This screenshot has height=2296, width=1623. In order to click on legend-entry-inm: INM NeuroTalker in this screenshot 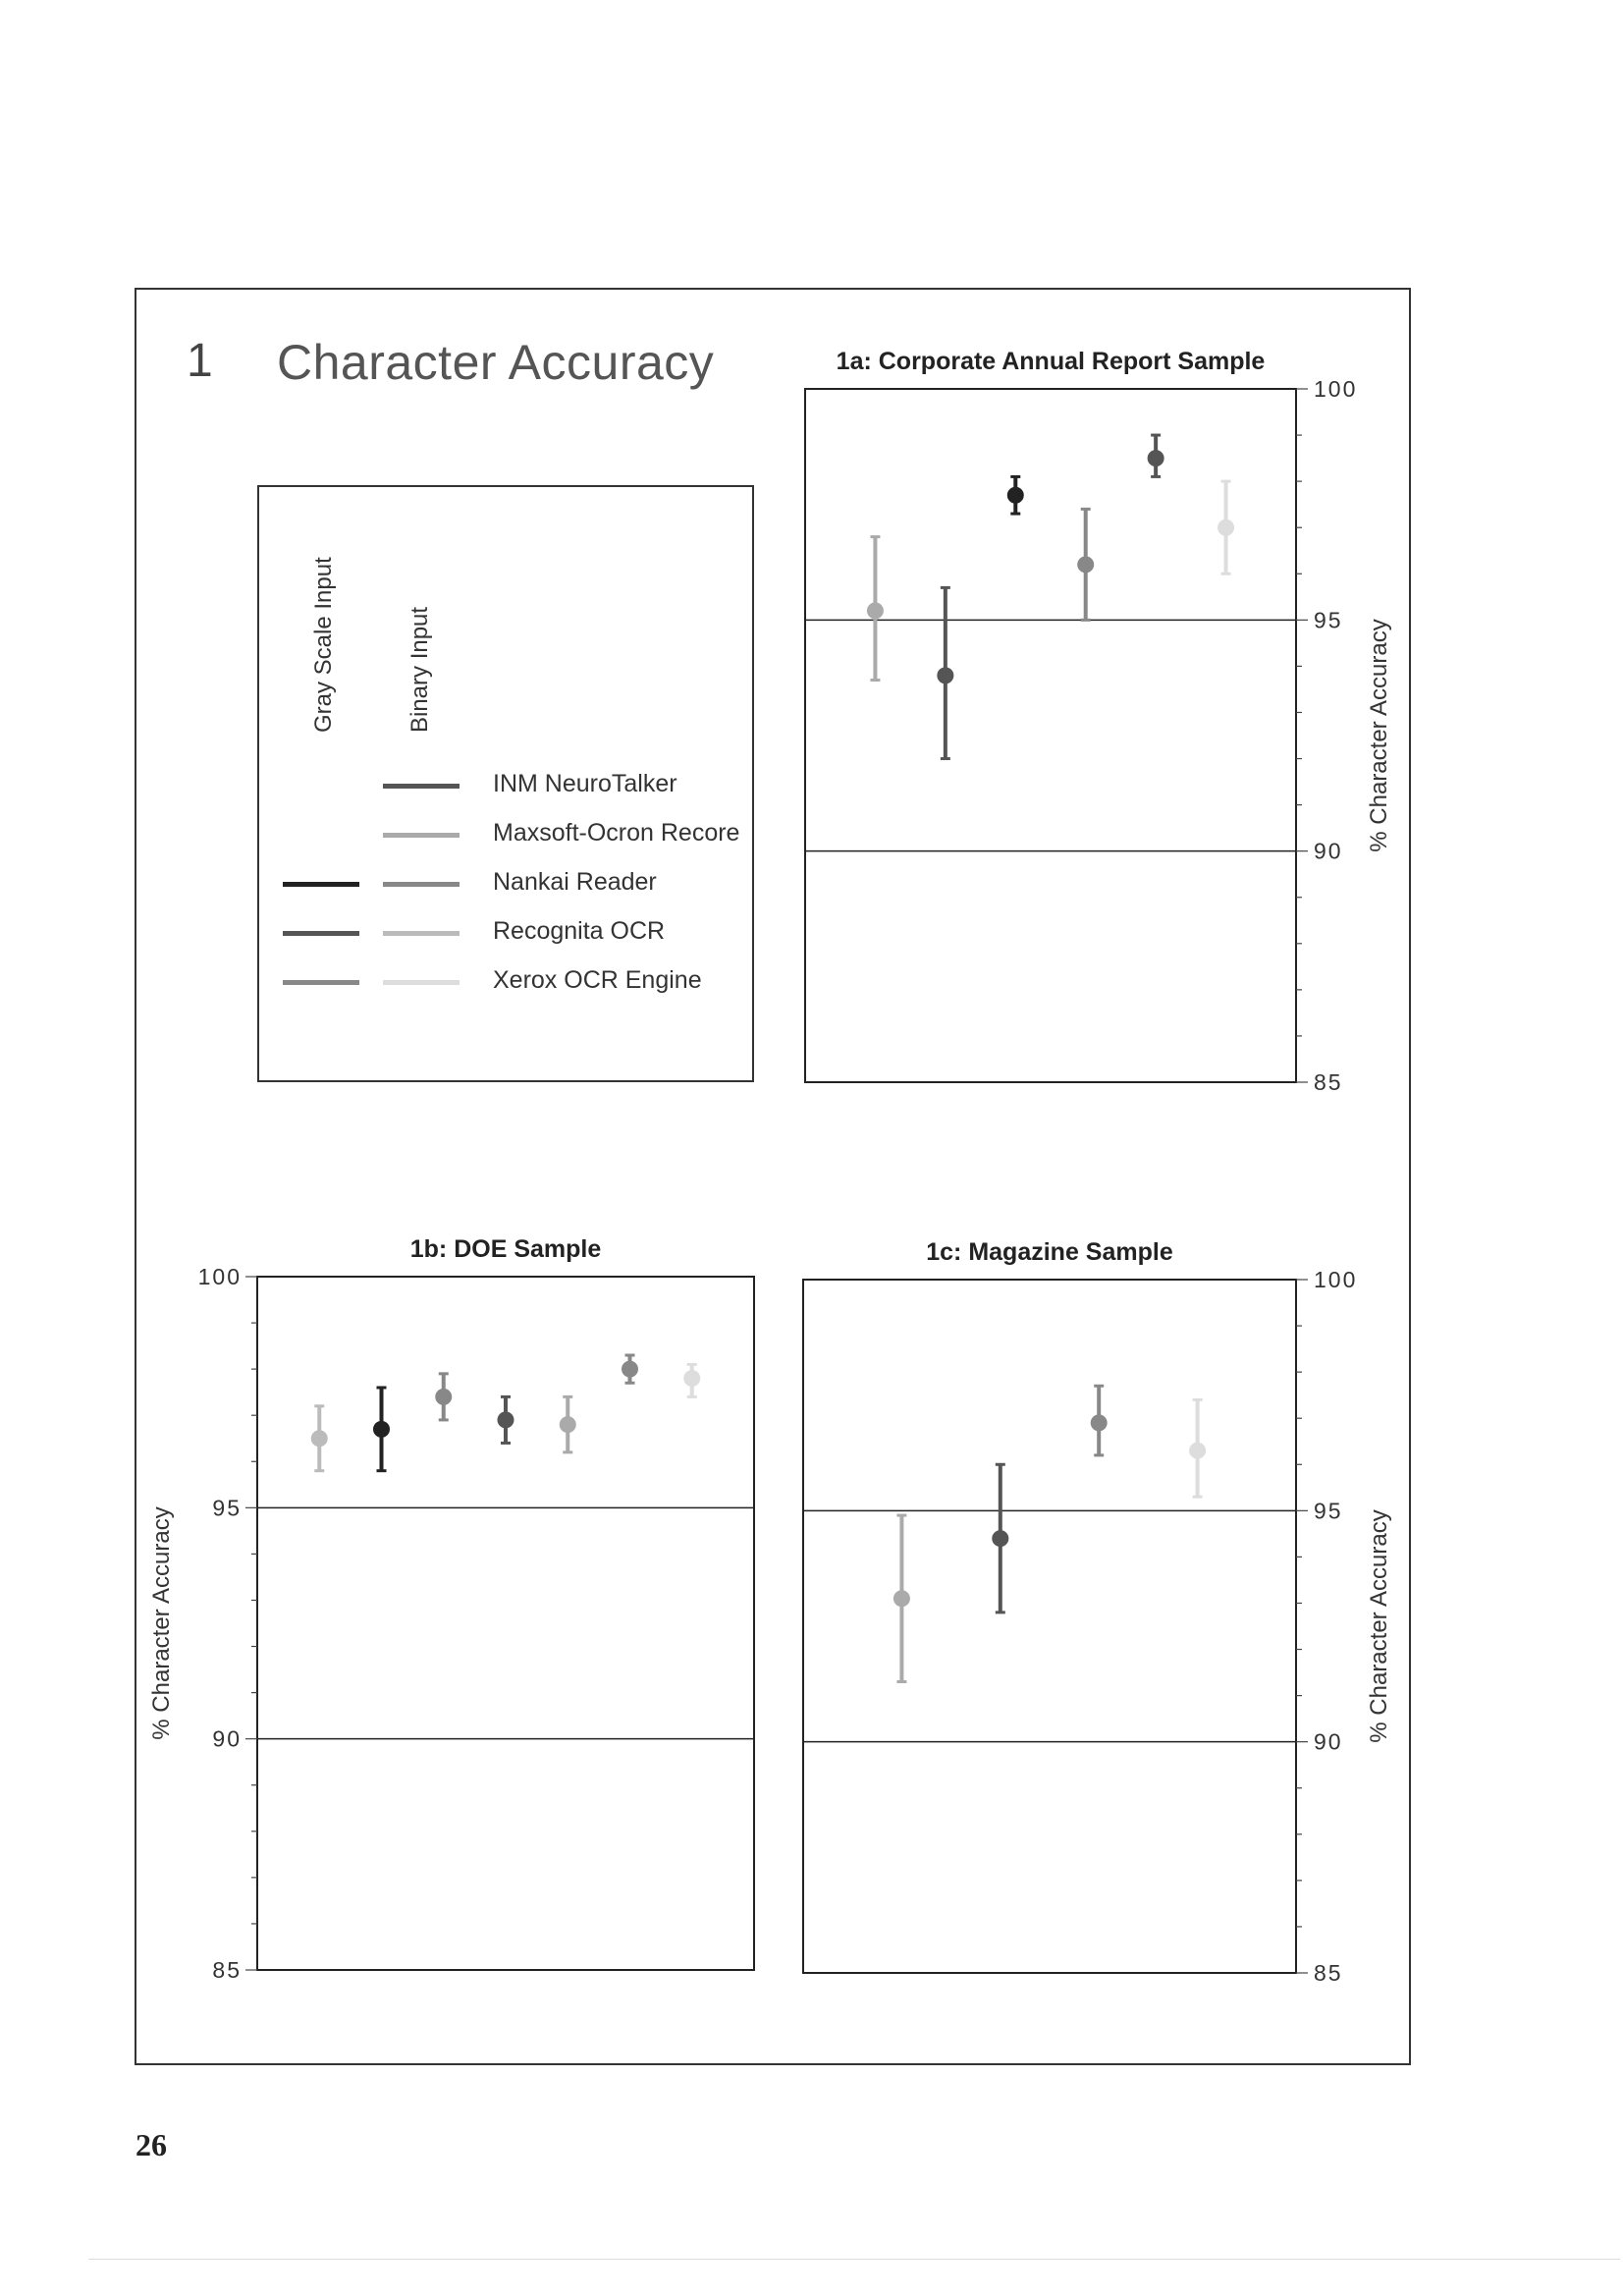, I will do `click(504, 785)`.